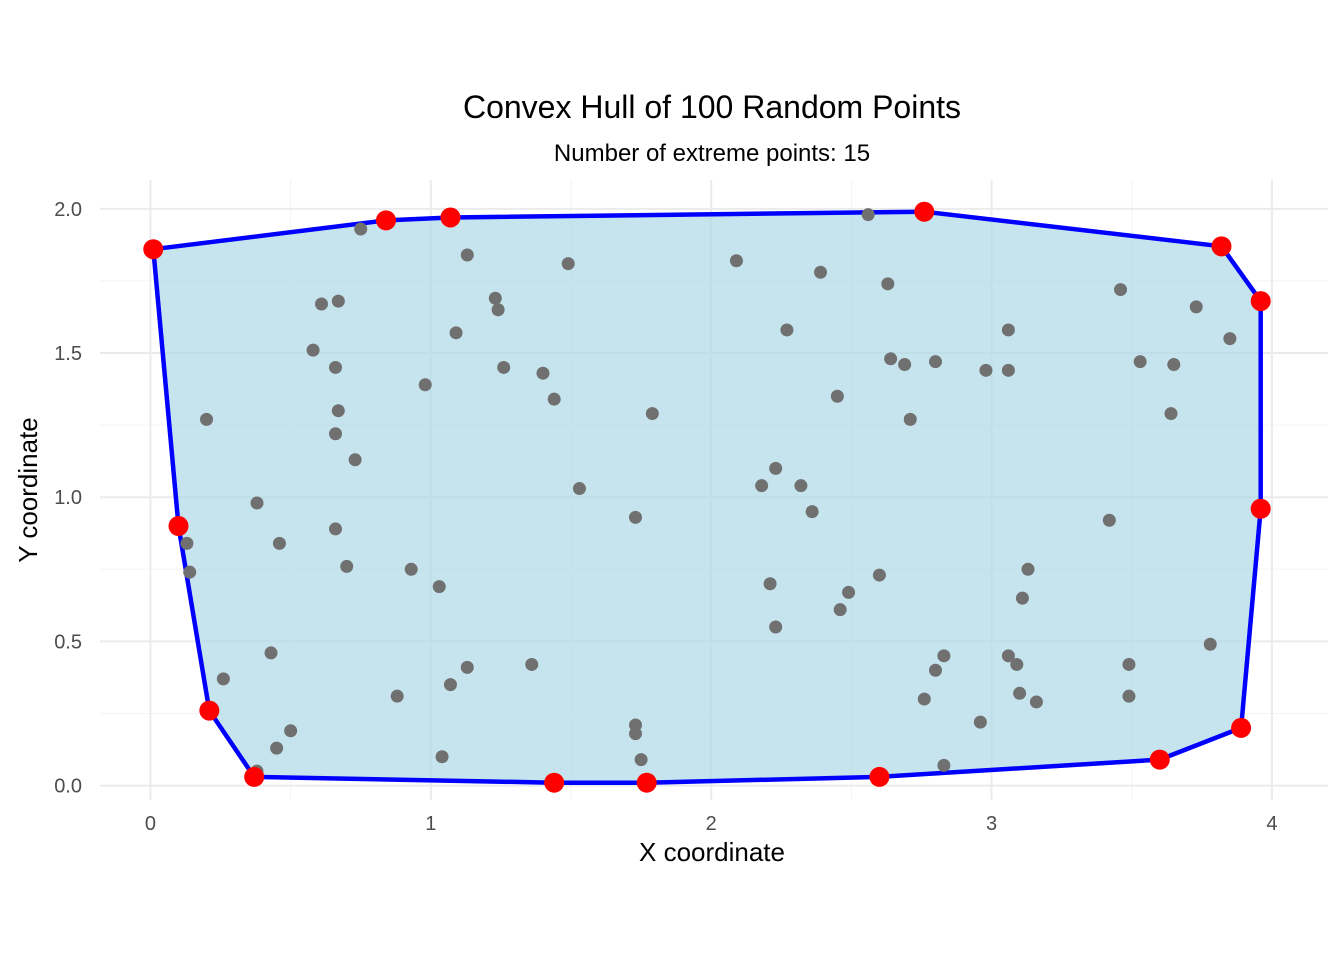 Image resolution: width=1344 pixels, height=965 pixels. Describe the element at coordinates (712, 107) in the screenshot. I see `chart-title: Convex Hull of 100 Random Points` at that location.